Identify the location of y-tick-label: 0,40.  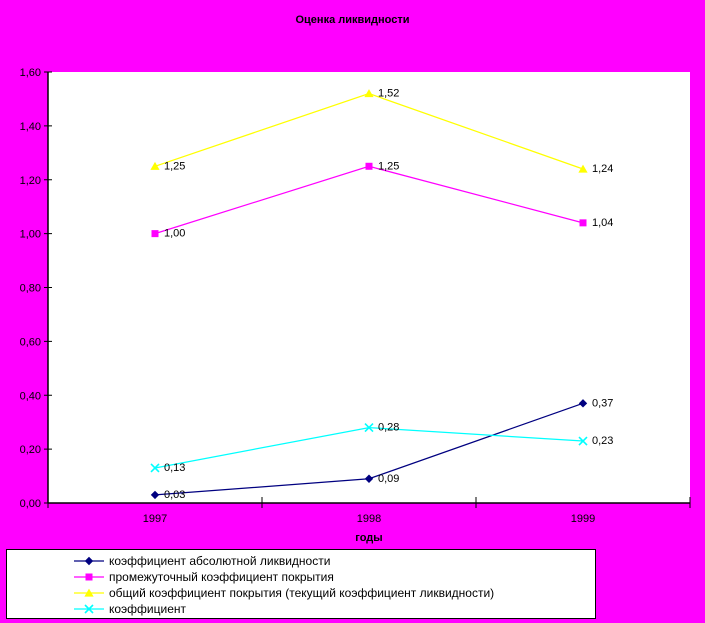
(30, 396).